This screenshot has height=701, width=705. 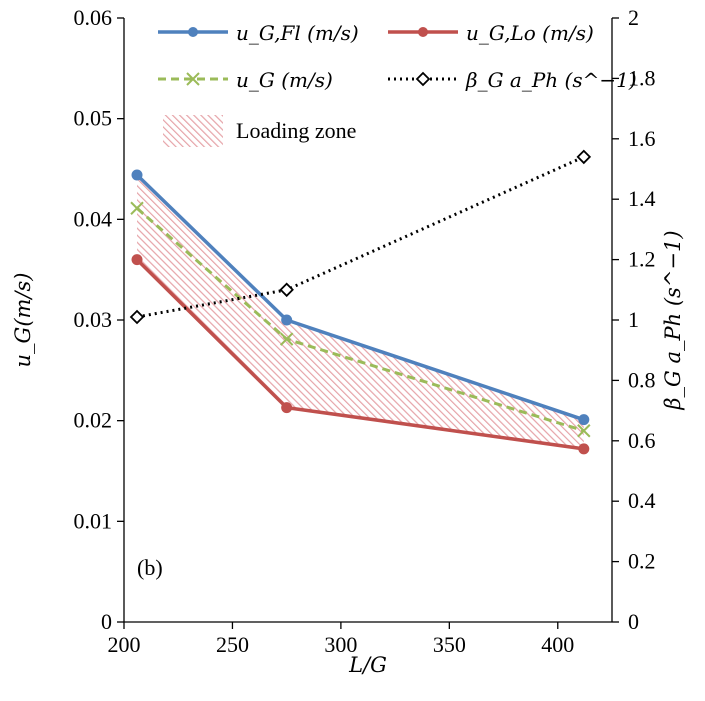 I want to click on y-left-tick-label-3: 0.03, so click(x=93, y=319).